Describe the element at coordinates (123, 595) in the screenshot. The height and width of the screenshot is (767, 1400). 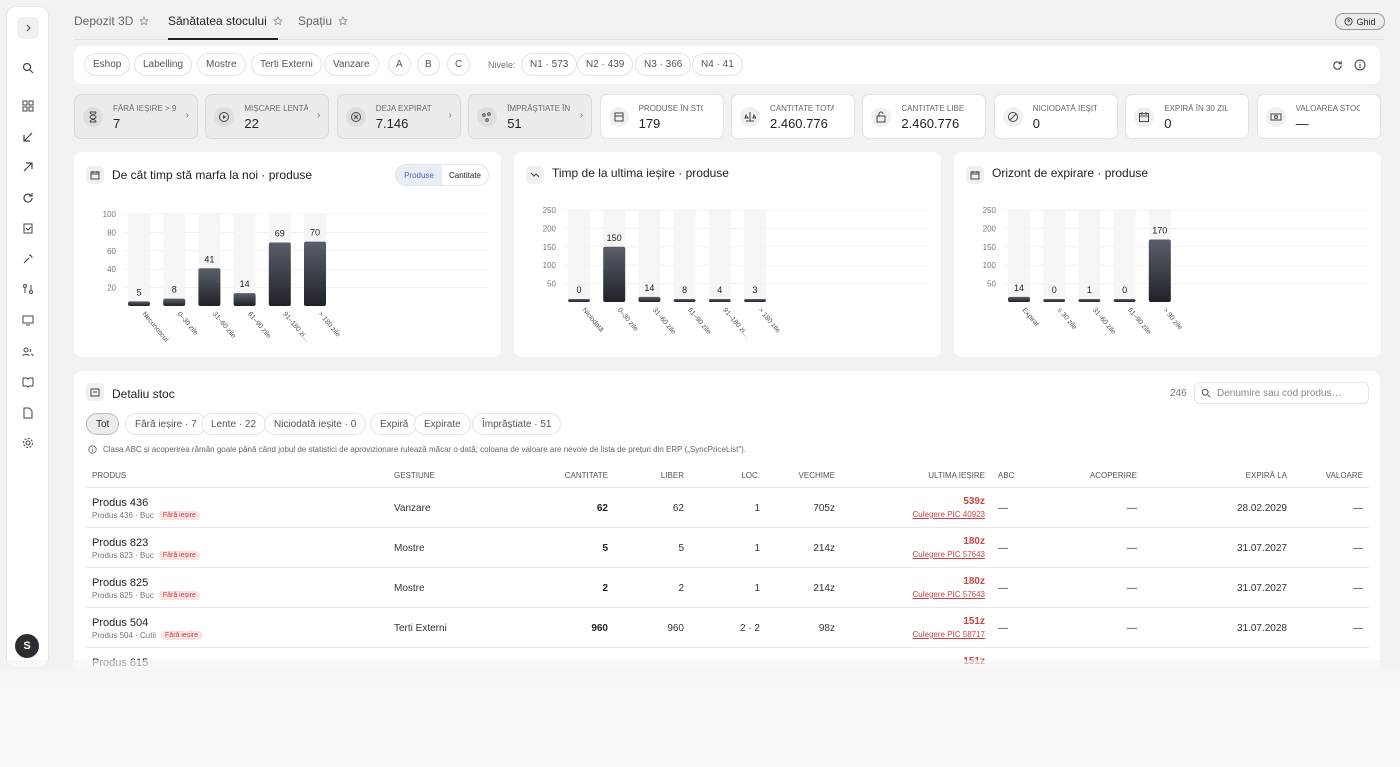
I see `product-code-unit: Produs 825 · Buc` at that location.